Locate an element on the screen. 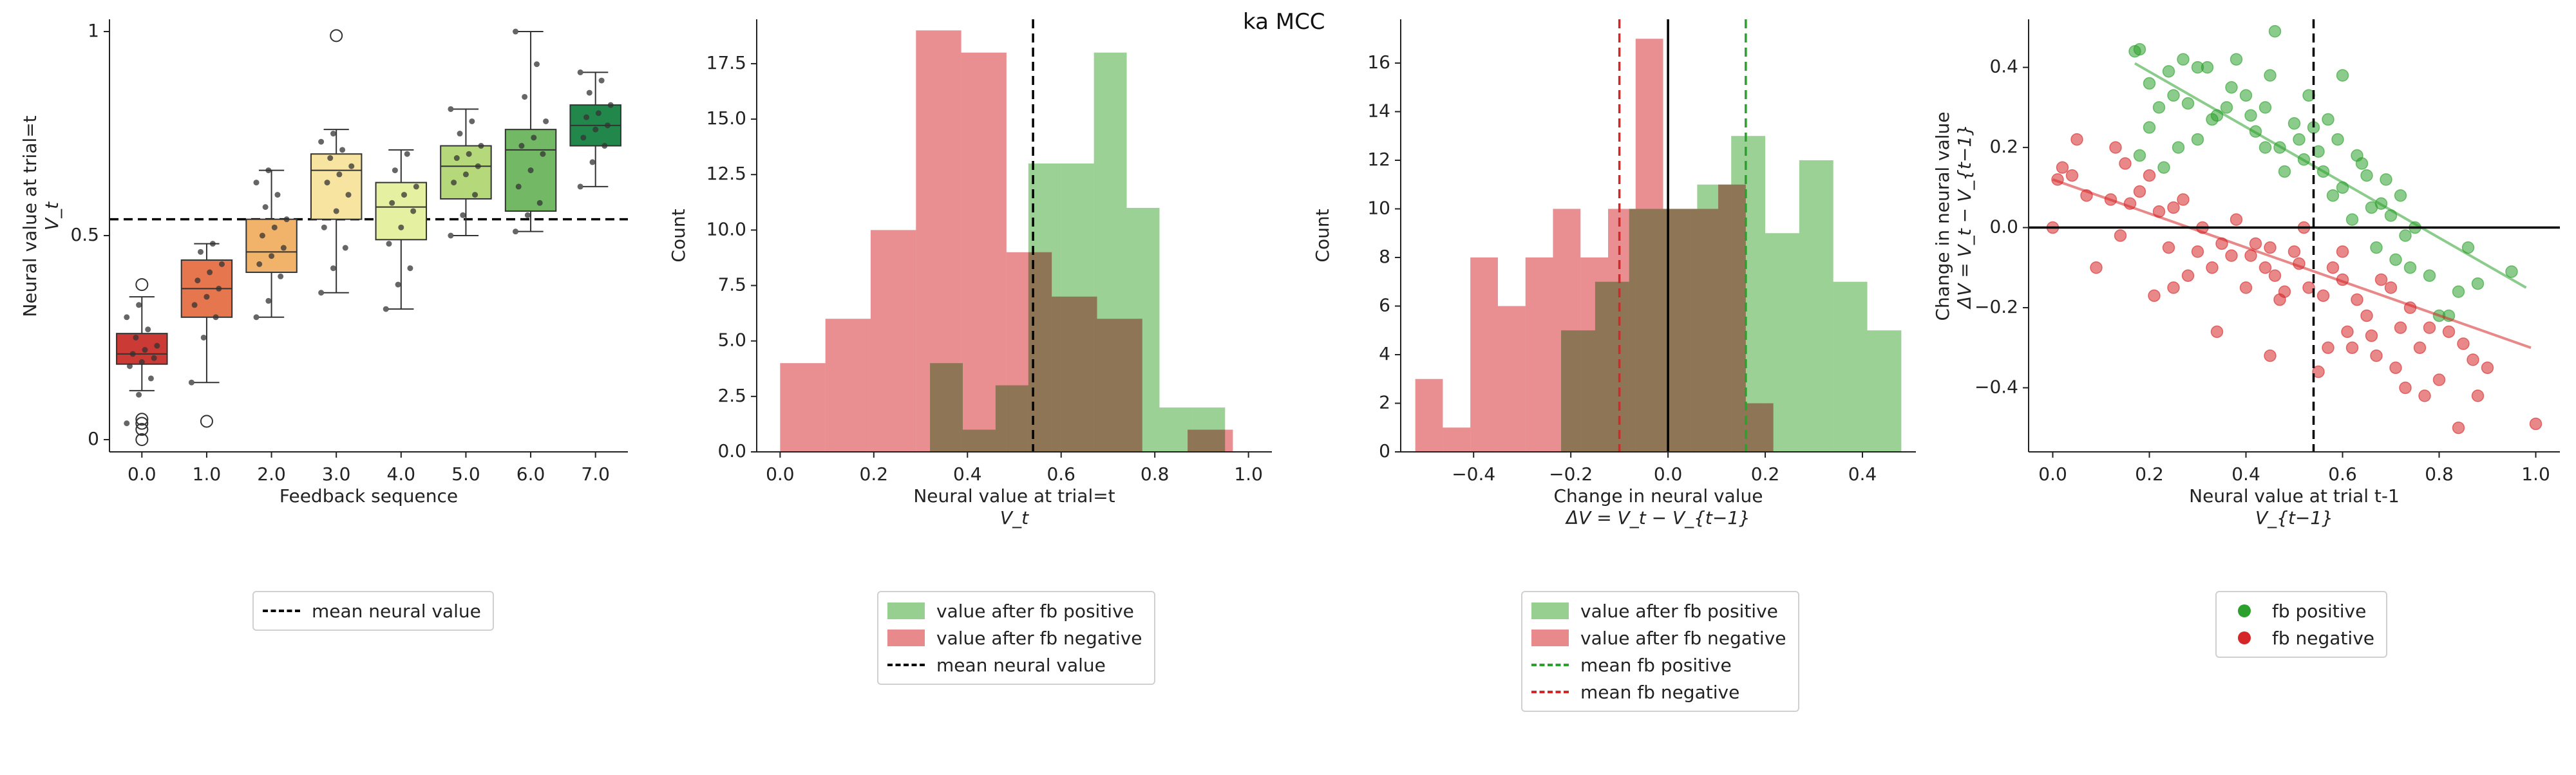  figure-suptitle: ka MCC is located at coordinates (1284, 22).